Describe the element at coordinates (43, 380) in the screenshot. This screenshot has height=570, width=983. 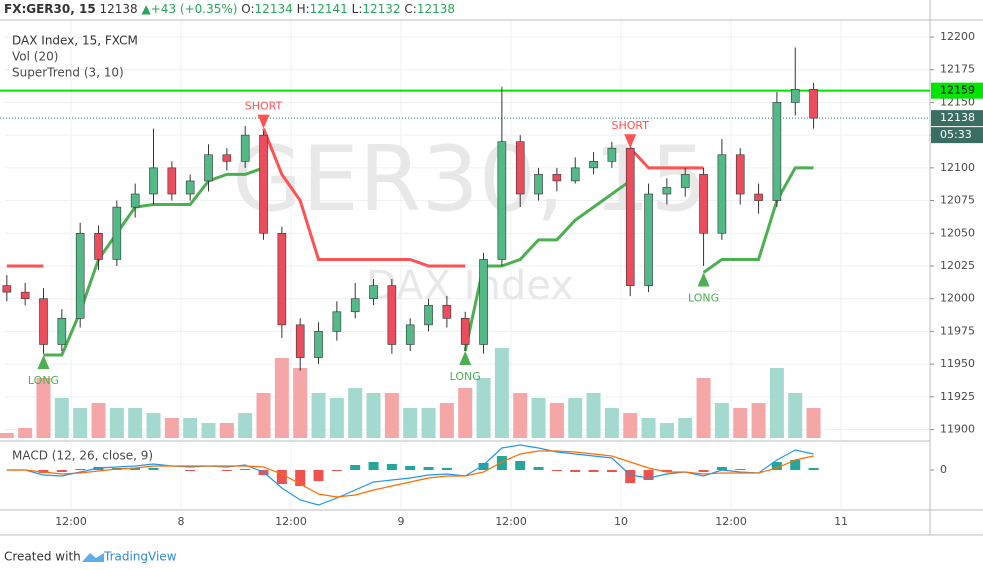
I see `signal-label: LONG` at that location.